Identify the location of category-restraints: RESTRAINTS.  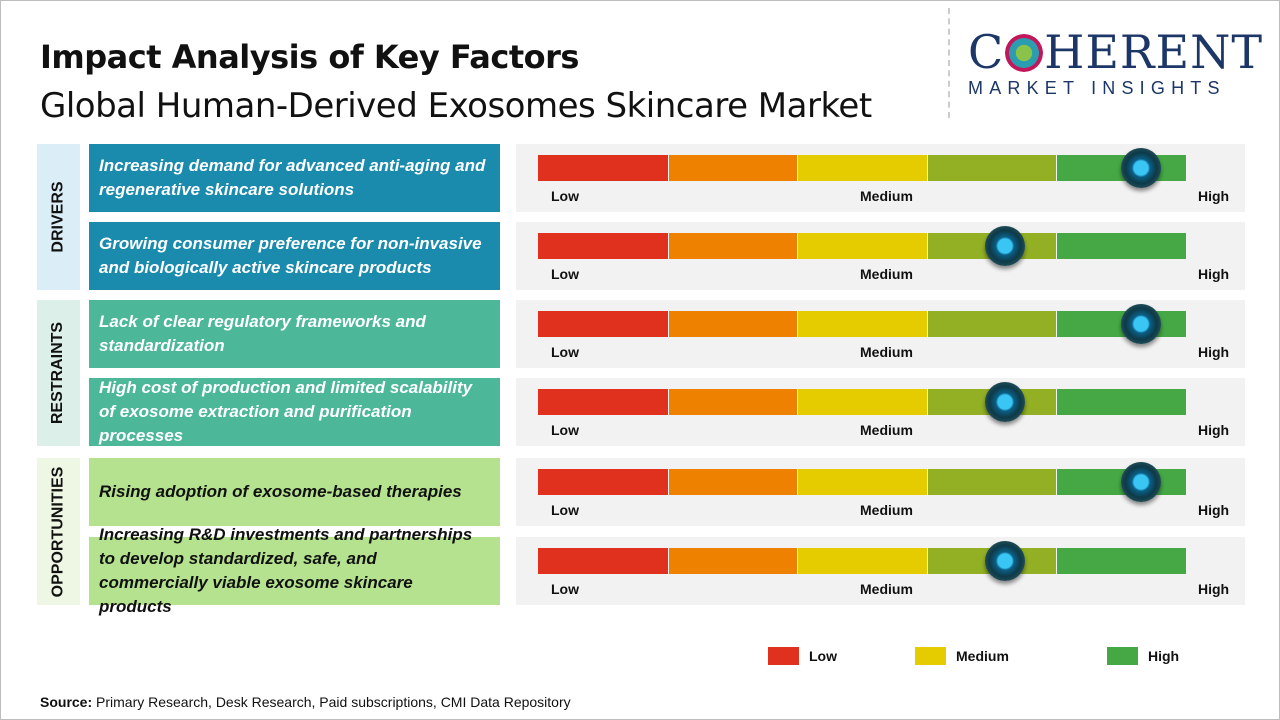
(58, 373).